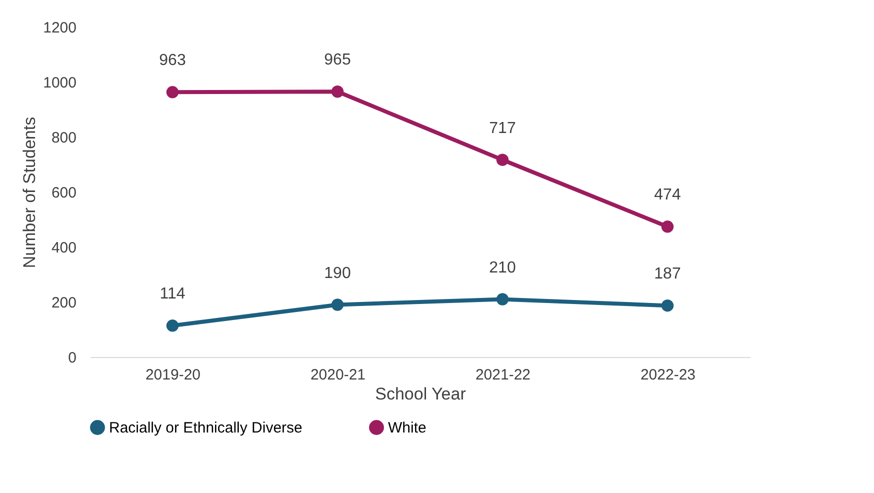 The width and height of the screenshot is (874, 493). I want to click on y-tick-label: 0, so click(72, 358).